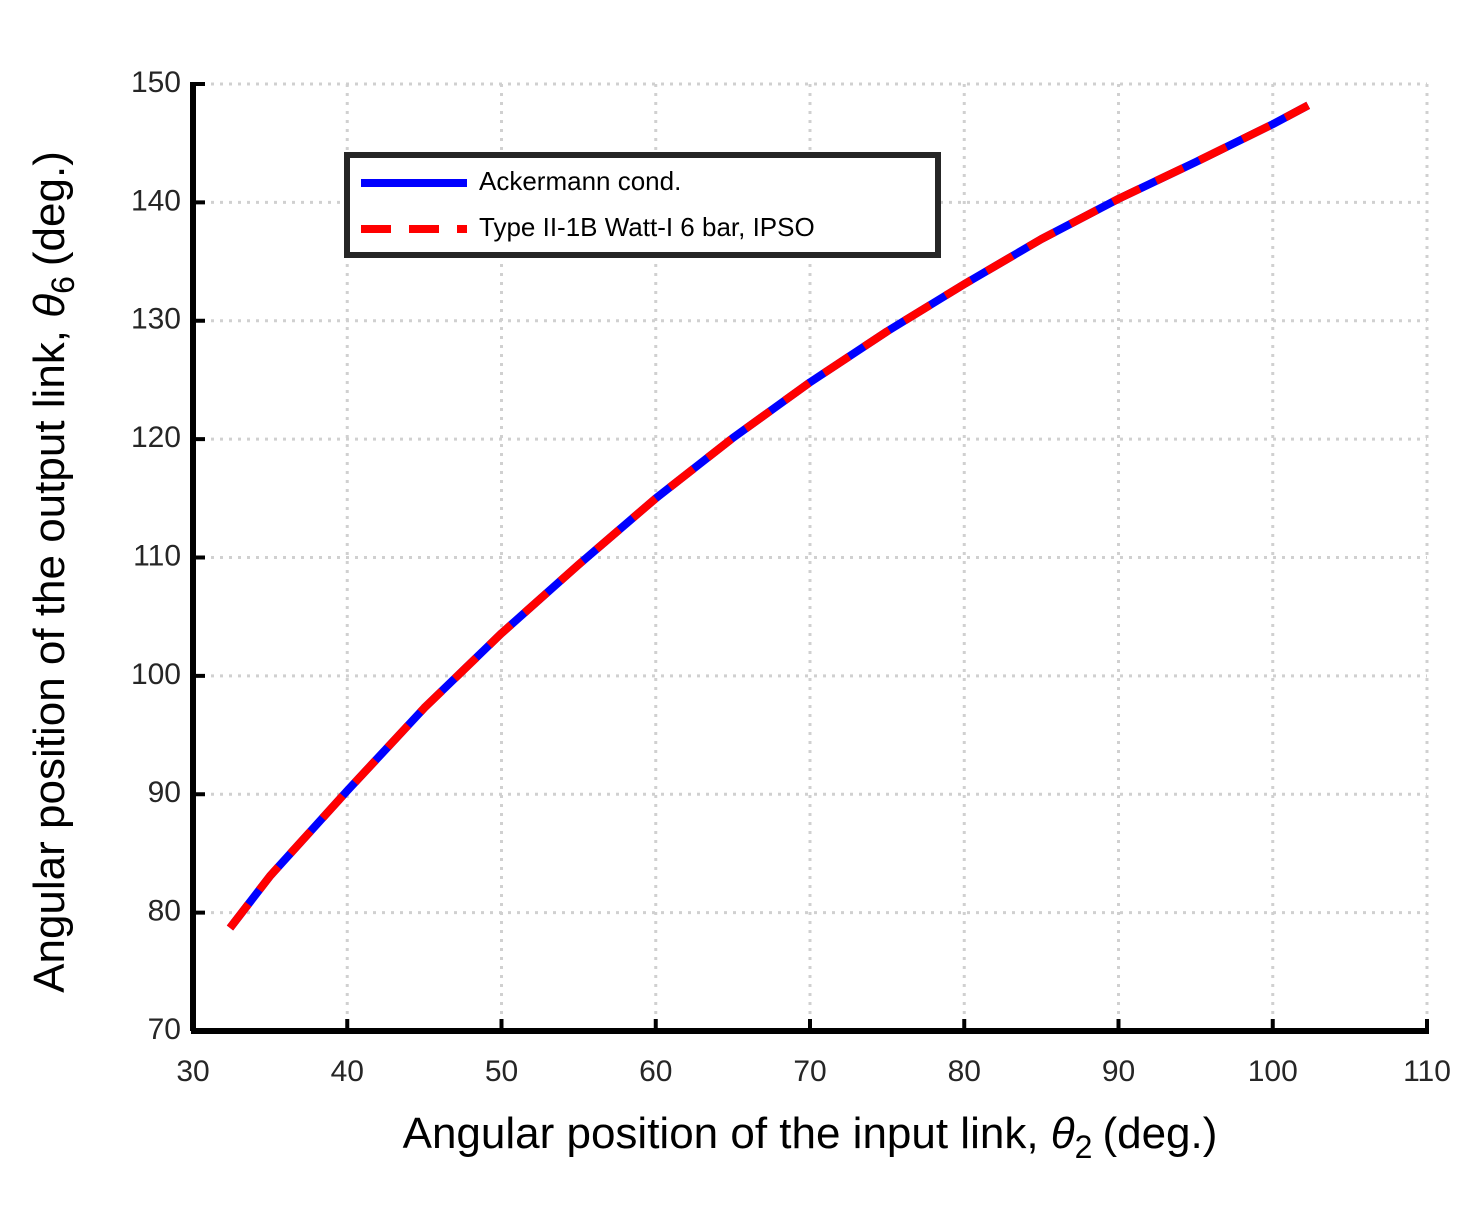 Image resolution: width=1472 pixels, height=1206 pixels. What do you see at coordinates (164, 911) in the screenshot?
I see `y-tick-label: 80` at bounding box center [164, 911].